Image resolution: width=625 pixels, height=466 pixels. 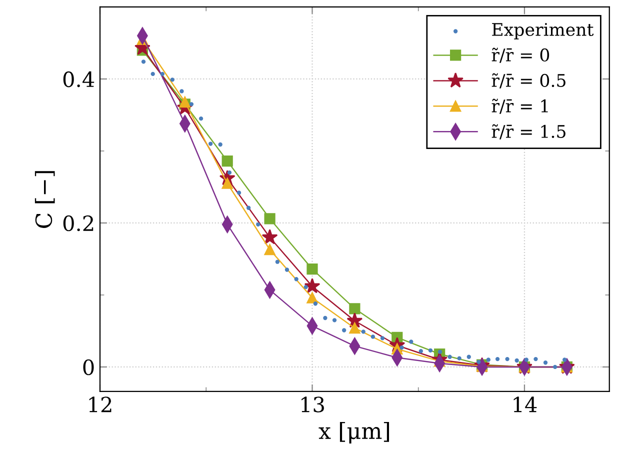 What do you see at coordinates (521, 55) in the screenshot?
I see `legend-label: r̃/r̄ = 0` at bounding box center [521, 55].